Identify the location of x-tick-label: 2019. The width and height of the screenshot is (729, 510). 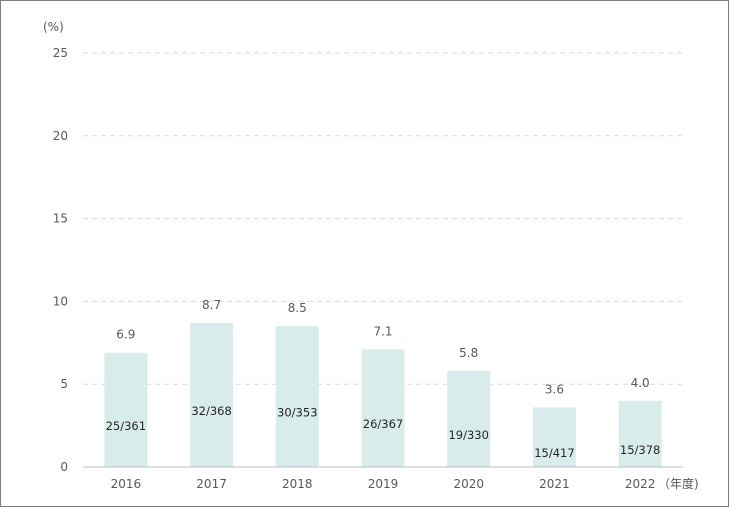
(383, 484).